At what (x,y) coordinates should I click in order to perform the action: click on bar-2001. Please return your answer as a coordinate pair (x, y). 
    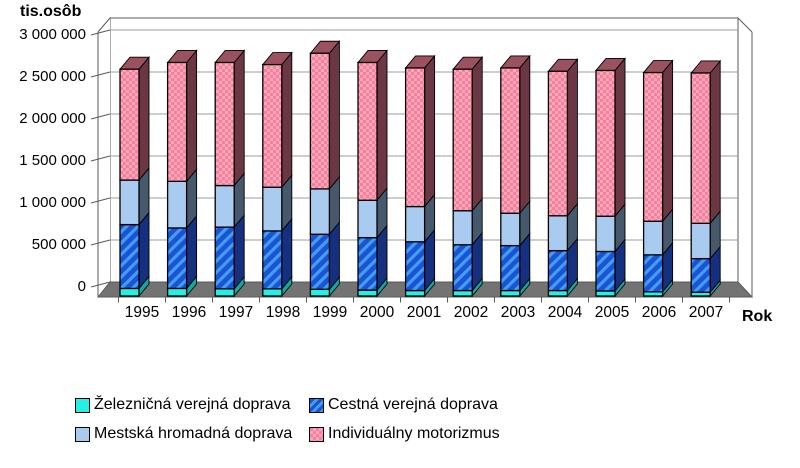
    Looking at the image, I should click on (420, 176).